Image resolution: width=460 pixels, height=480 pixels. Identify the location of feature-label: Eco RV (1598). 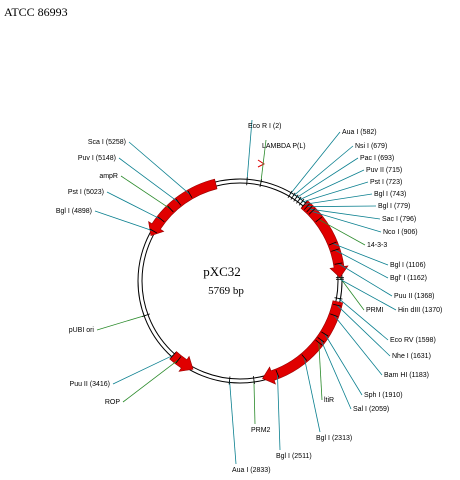
(413, 340).